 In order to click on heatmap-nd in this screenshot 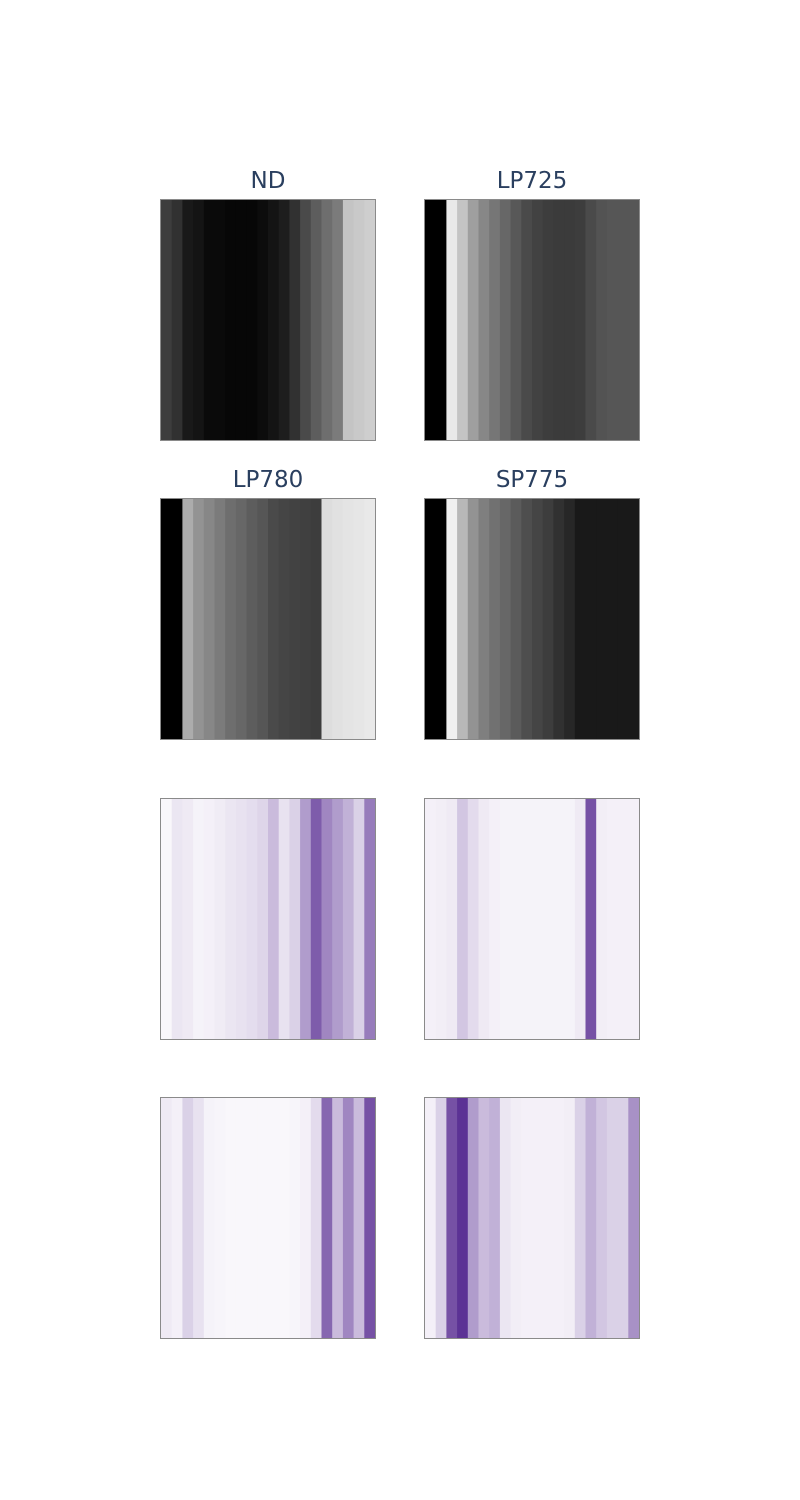, I will do `click(268, 320)`.